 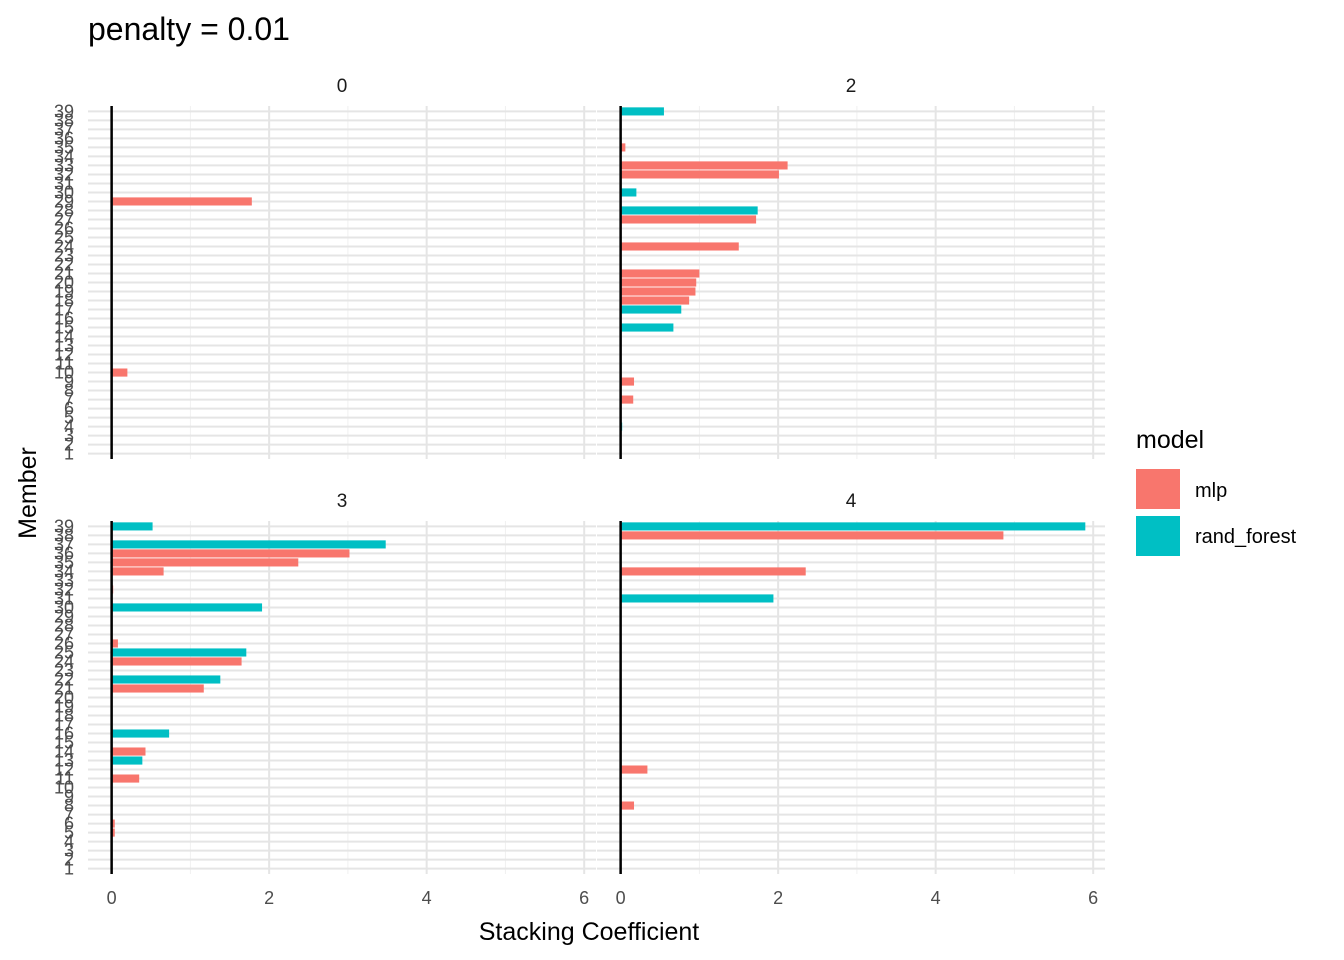 I want to click on y-tick-label: 6, so click(x=69, y=409).